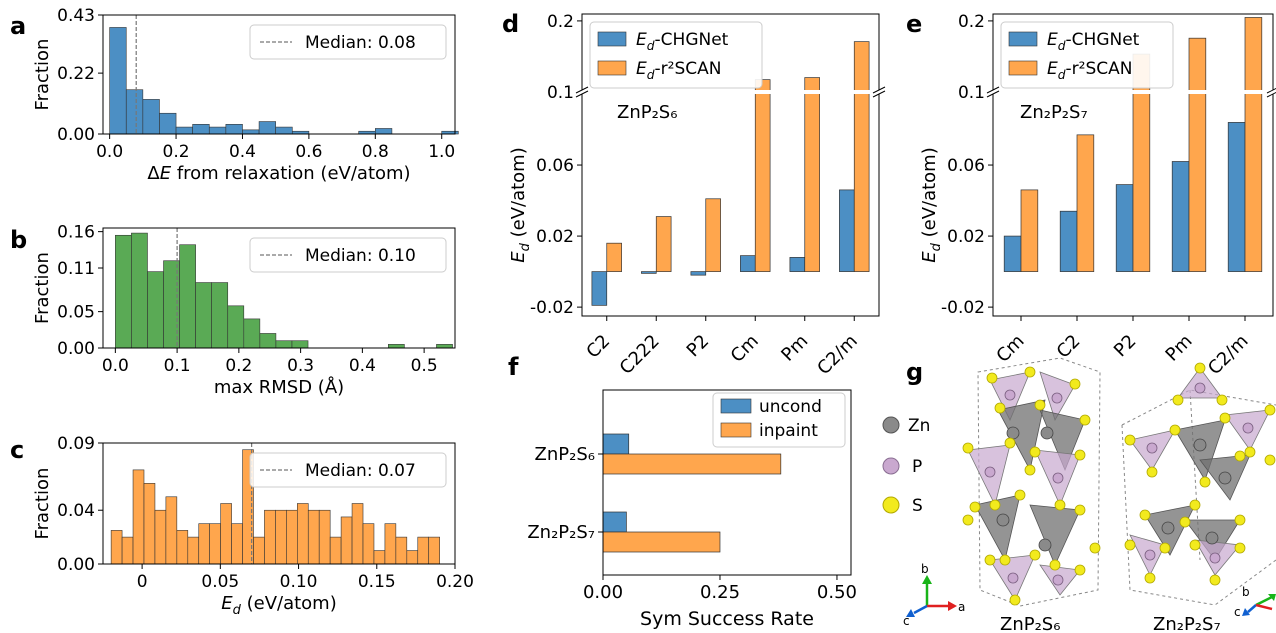 The image size is (1276, 633). What do you see at coordinates (1246, 592) in the screenshot?
I see `axis-b-label-2: b` at bounding box center [1246, 592].